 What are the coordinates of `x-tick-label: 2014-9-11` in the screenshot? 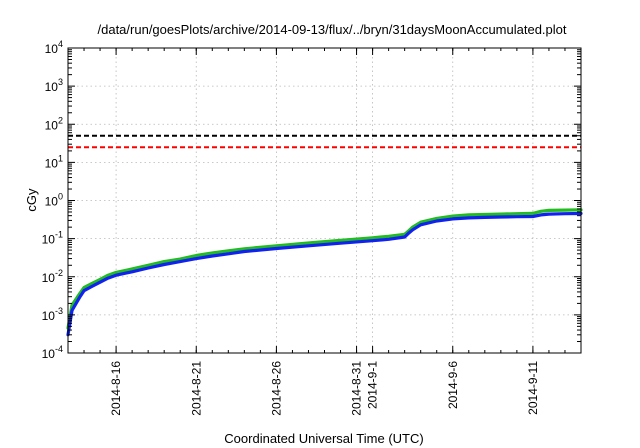 It's located at (533, 388).